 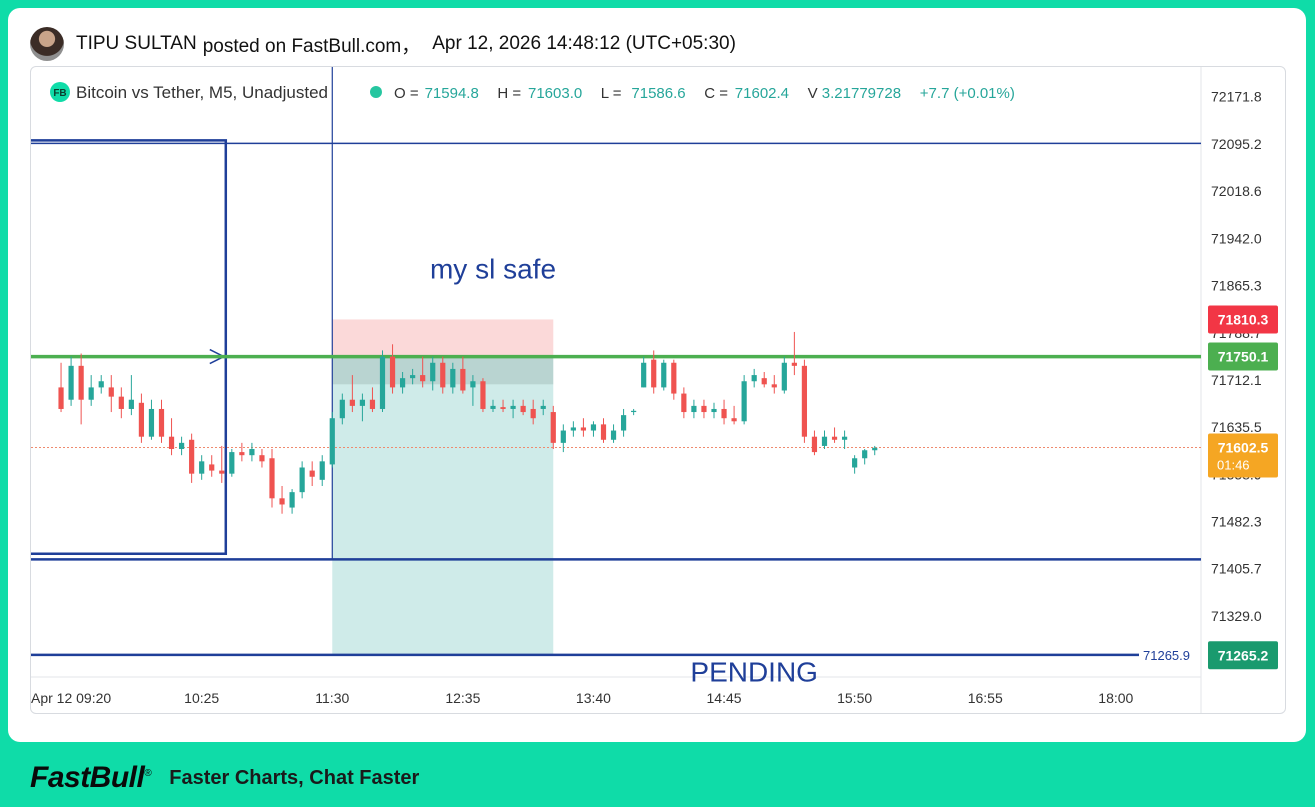 What do you see at coordinates (1243, 319) in the screenshot?
I see `tag-sl` at bounding box center [1243, 319].